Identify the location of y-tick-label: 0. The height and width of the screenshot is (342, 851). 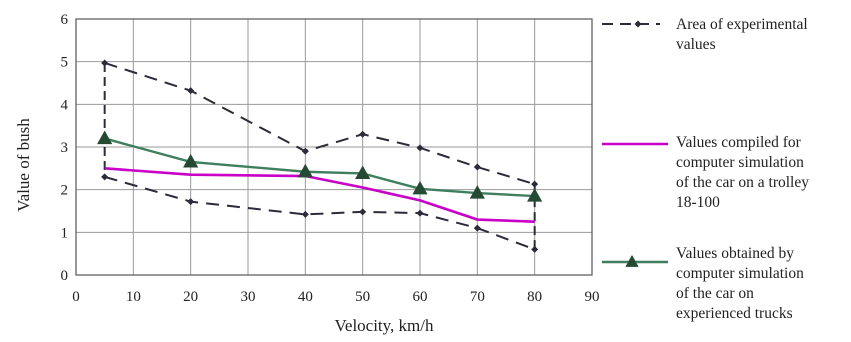
(65, 276).